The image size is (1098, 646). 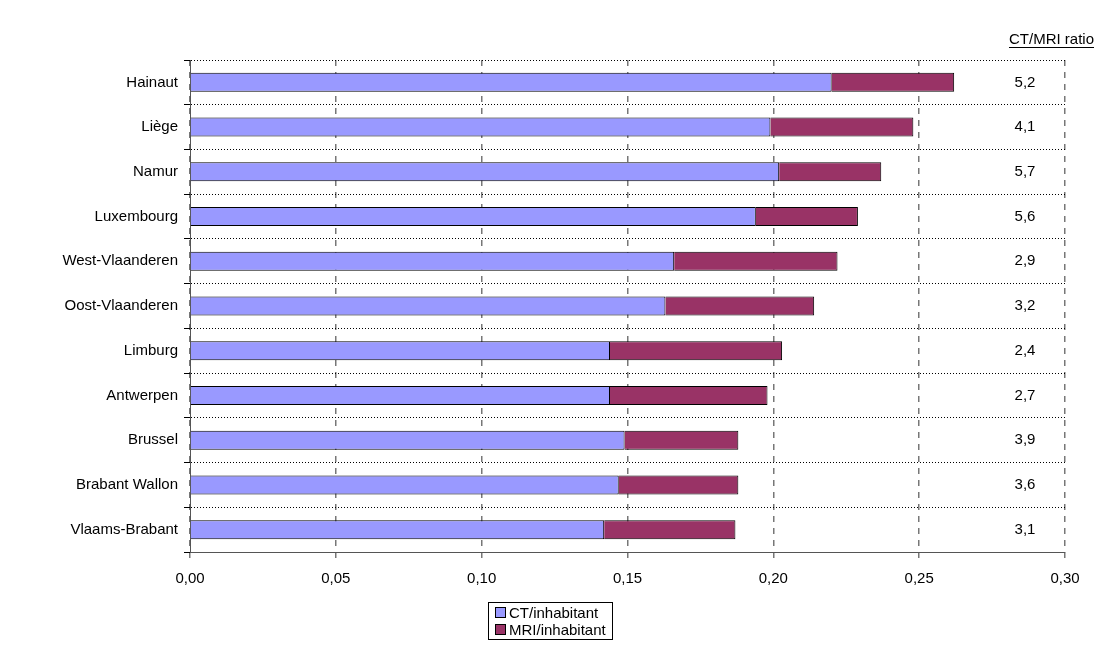 What do you see at coordinates (121, 305) in the screenshot?
I see `y-tick-label: Oost-Vlaanderen` at bounding box center [121, 305].